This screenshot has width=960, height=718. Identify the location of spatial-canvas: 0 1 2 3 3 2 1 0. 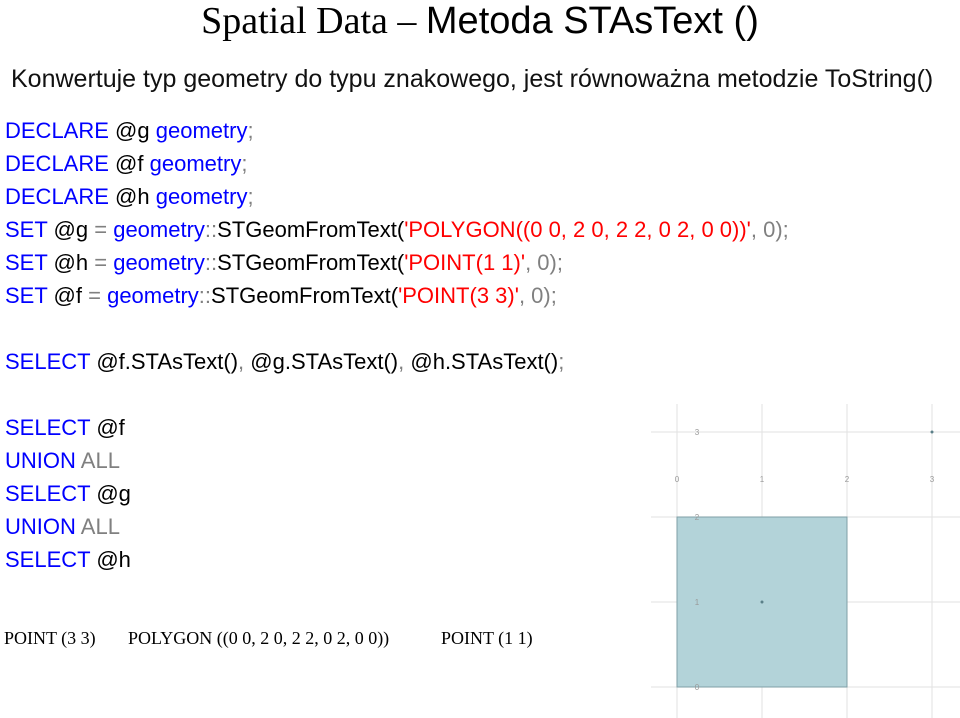
(805, 561).